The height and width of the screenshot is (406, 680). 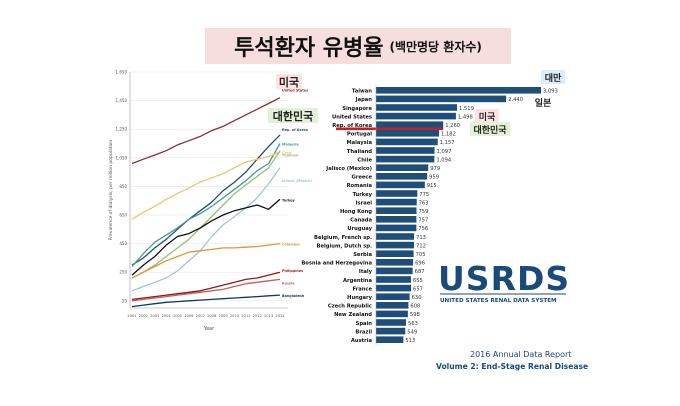 I want to click on bar-category-label: Serbia, so click(x=362, y=255).